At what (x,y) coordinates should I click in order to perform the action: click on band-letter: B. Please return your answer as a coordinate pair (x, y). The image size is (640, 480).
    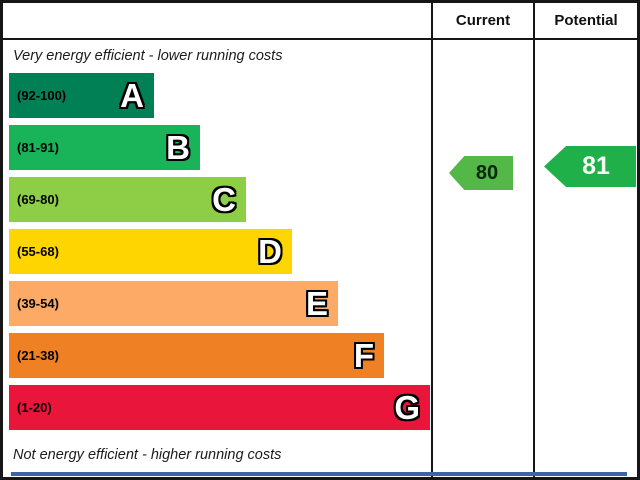
    Looking at the image, I should click on (178, 147).